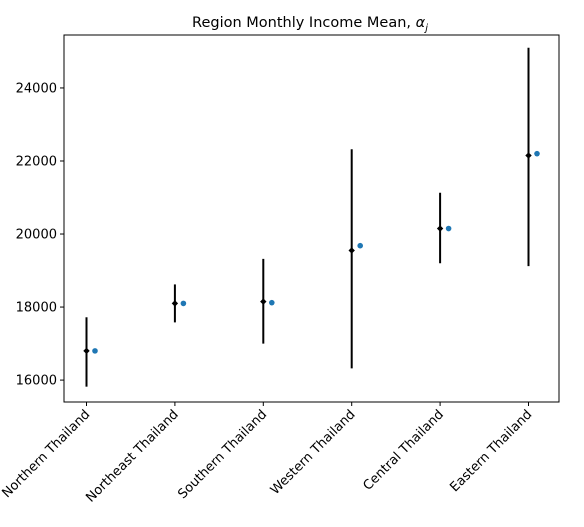 The width and height of the screenshot is (584, 527). Describe the element at coordinates (36, 235) in the screenshot. I see `y-tick-label: 20000` at that location.